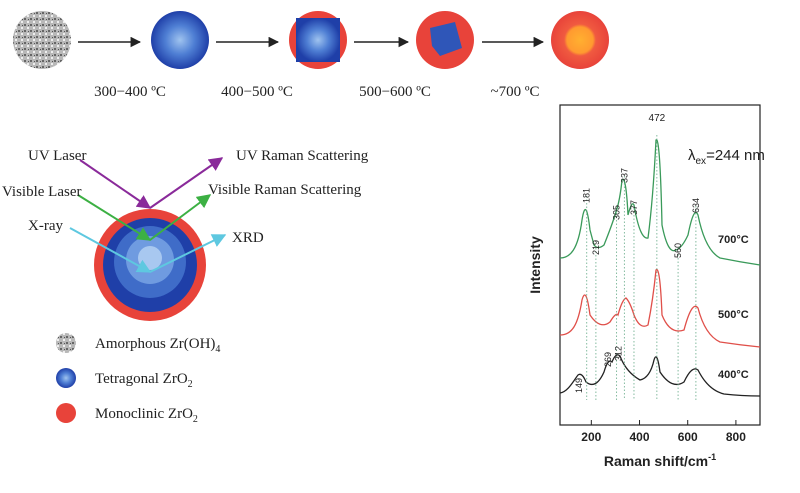 The width and height of the screenshot is (800, 493). I want to click on peak-label: 634, so click(696, 205).